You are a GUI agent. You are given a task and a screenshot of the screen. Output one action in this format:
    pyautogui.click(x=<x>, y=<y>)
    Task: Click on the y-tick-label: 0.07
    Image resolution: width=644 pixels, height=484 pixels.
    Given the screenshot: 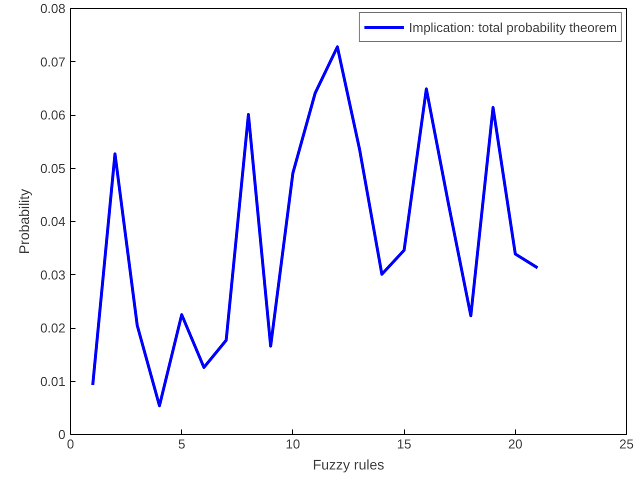 What is the action you would take?
    pyautogui.click(x=53, y=62)
    